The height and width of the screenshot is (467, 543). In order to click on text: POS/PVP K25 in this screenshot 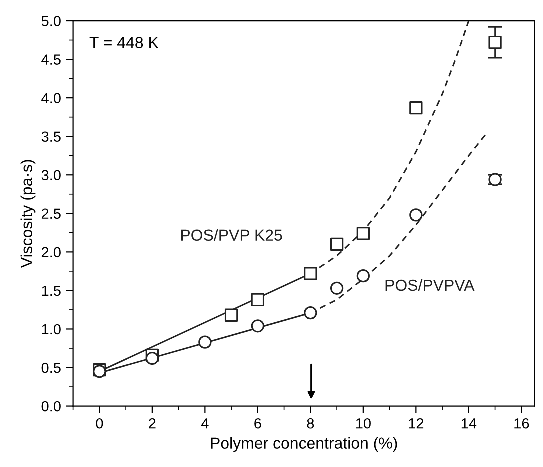, I will do `click(232, 235)`.